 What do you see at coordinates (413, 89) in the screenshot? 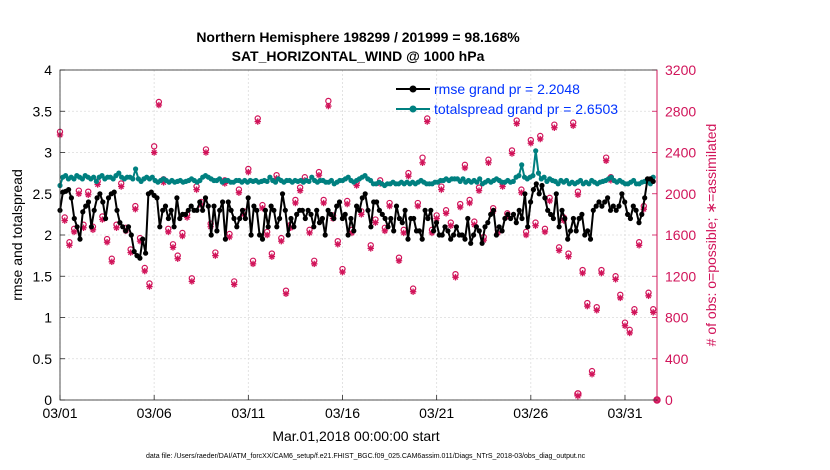
I see `legend-rmse-marker` at bounding box center [413, 89].